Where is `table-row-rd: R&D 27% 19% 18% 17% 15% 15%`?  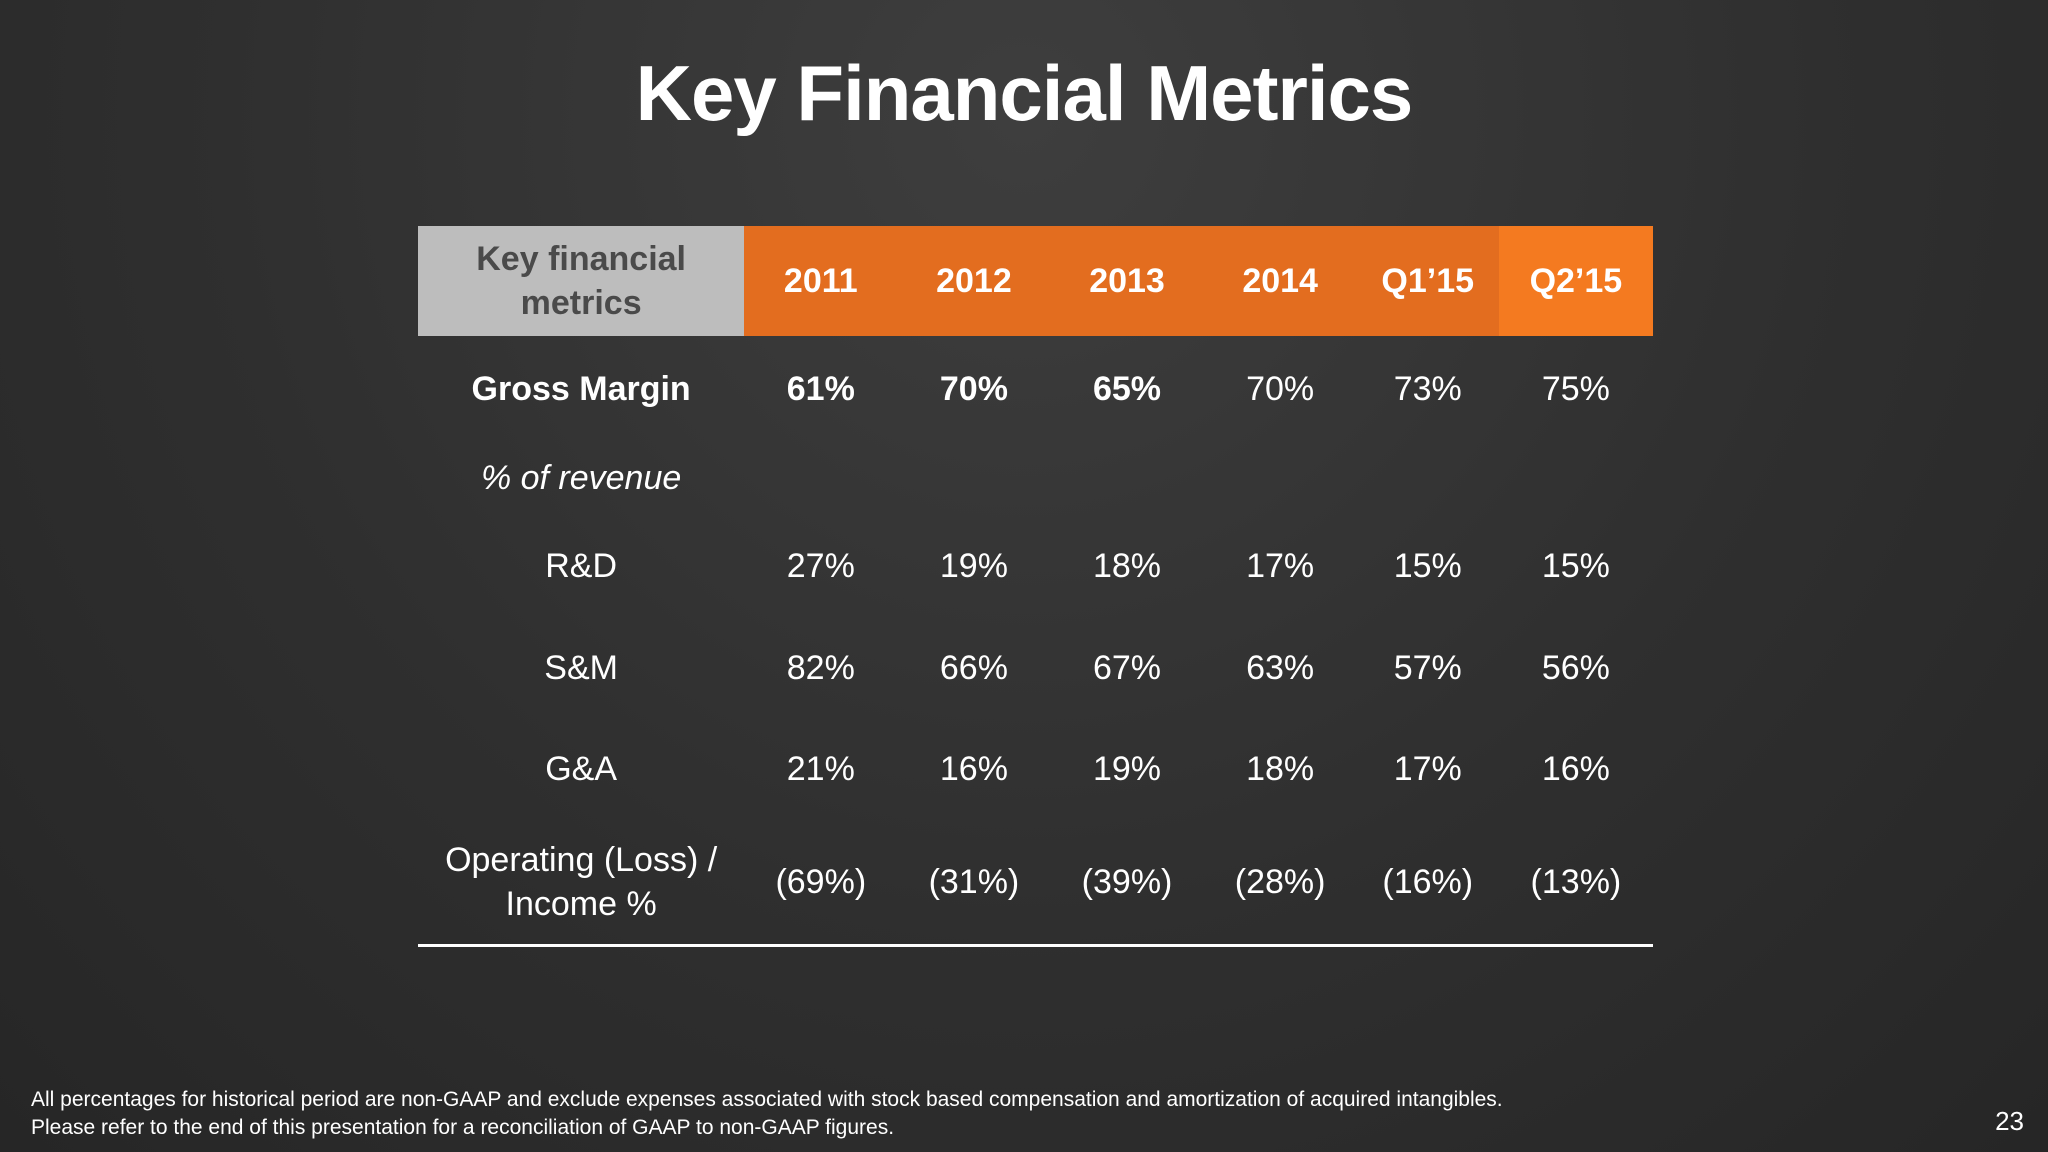 table-row-rd: R&D 27% 19% 18% 17% 15% 15% is located at coordinates (1035, 566).